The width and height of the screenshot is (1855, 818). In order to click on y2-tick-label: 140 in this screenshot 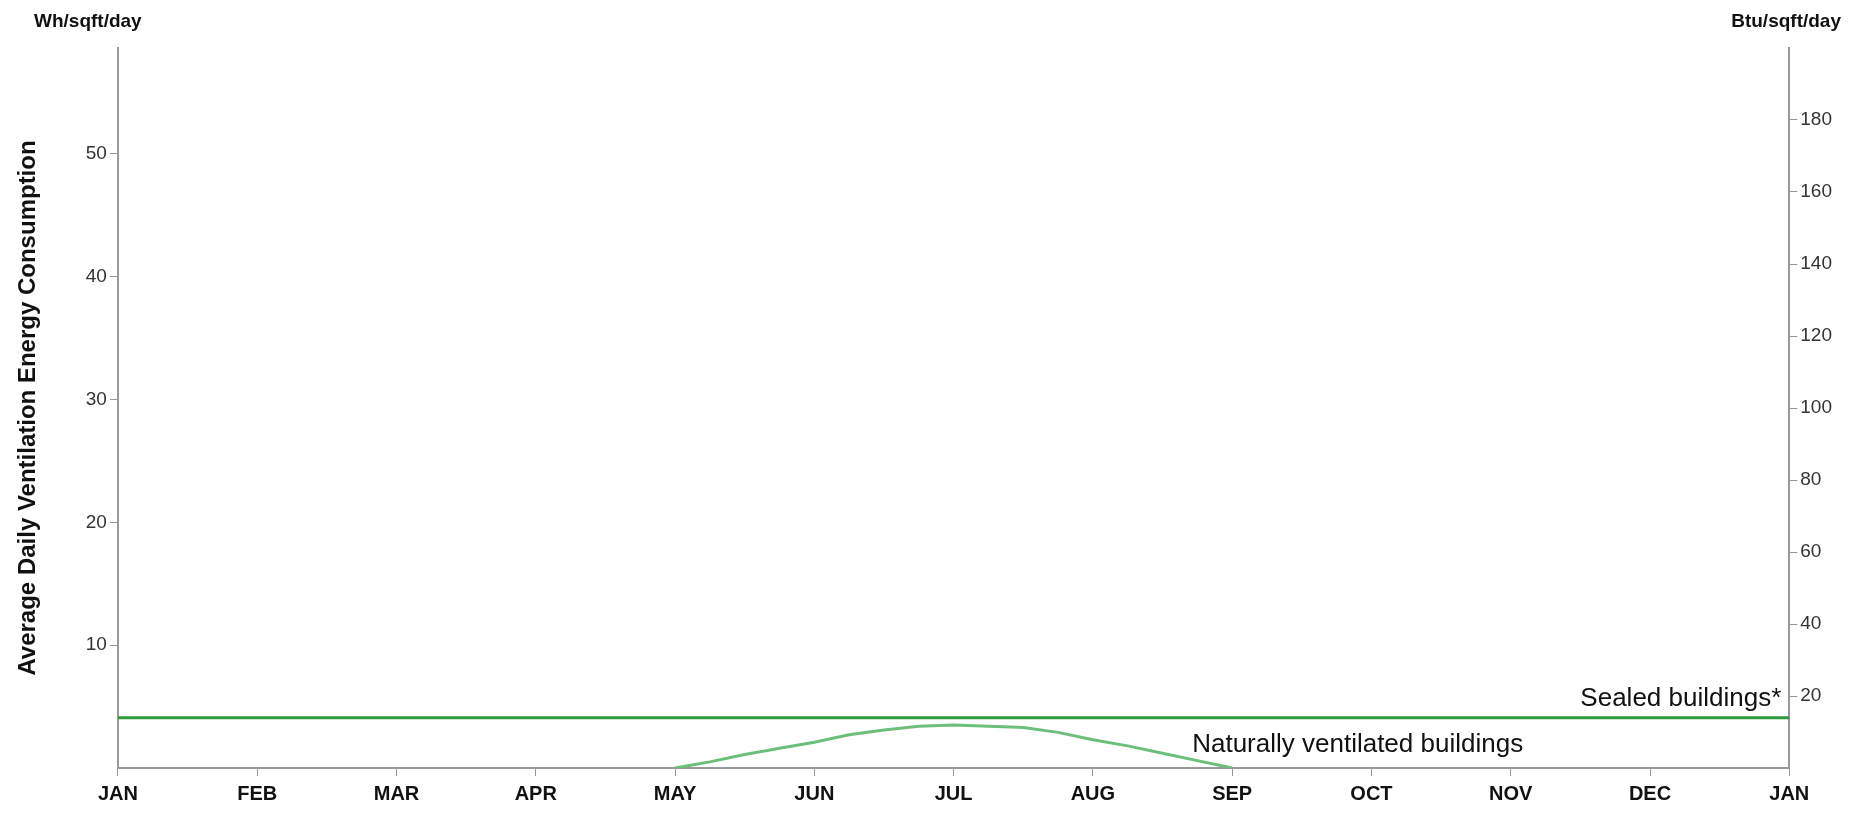, I will do `click(1816, 263)`.